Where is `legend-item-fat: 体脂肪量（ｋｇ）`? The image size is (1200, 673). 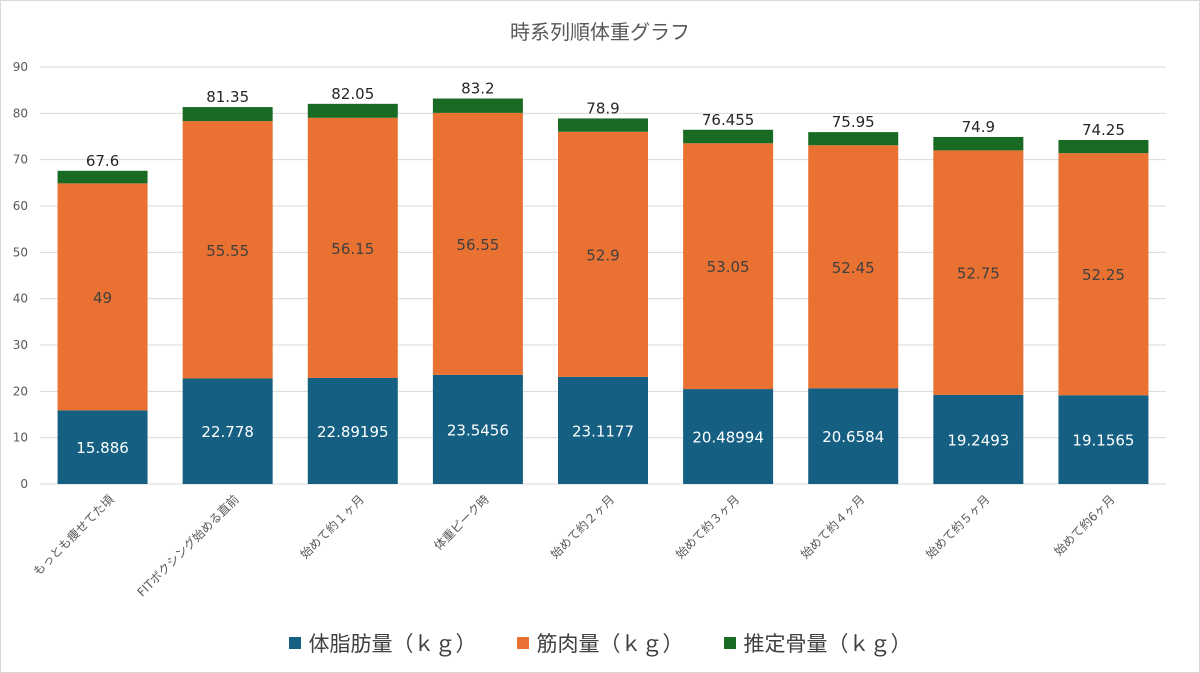 legend-item-fat: 体脂肪量（ｋｇ） is located at coordinates (382, 643).